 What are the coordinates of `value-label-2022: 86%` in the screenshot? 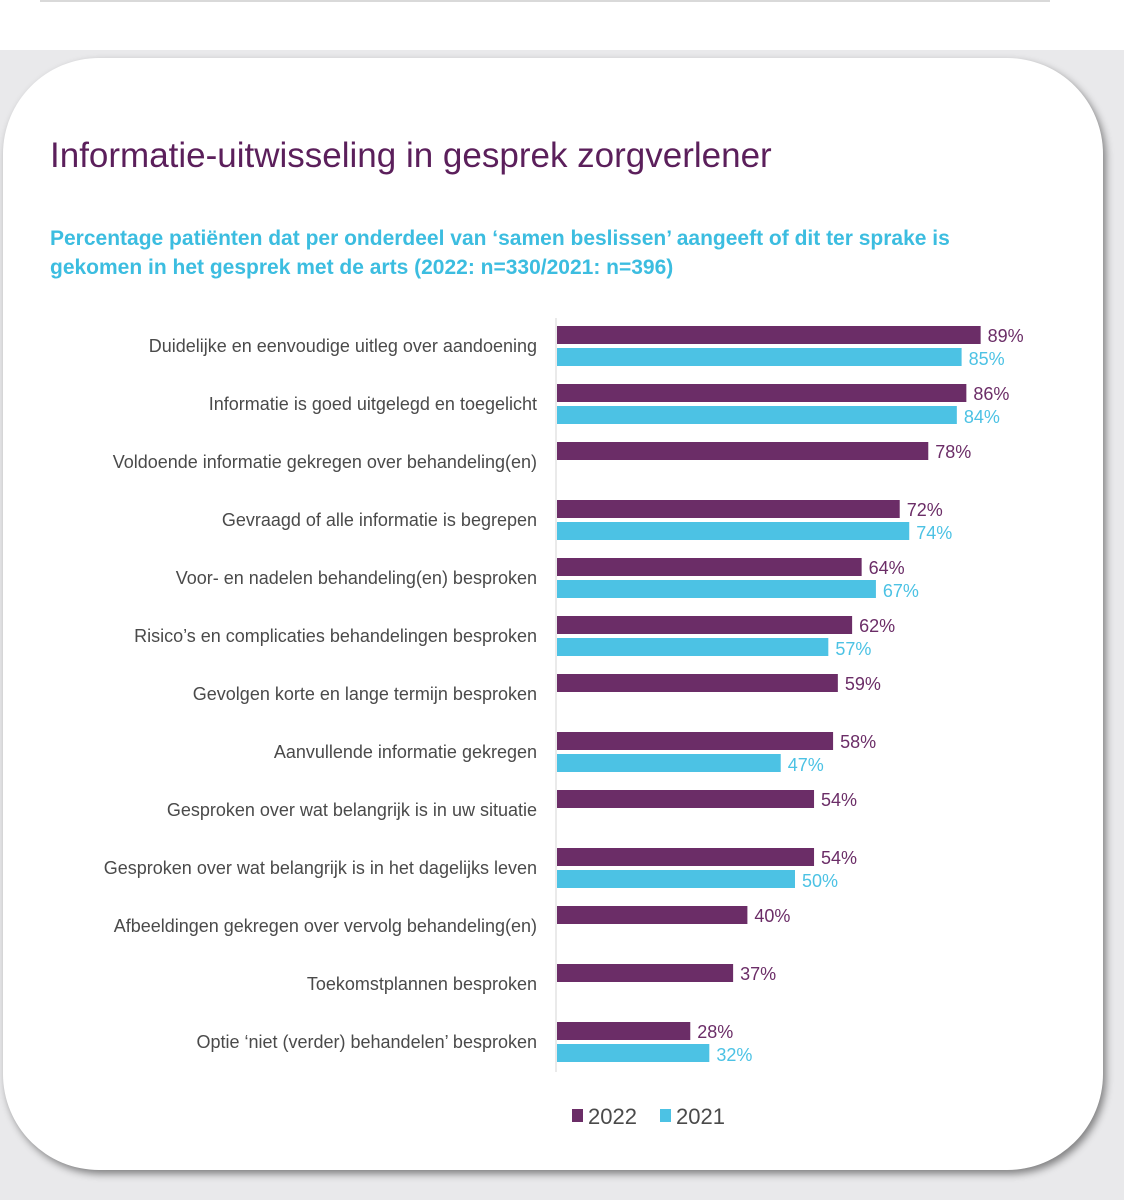 It's located at (991, 394).